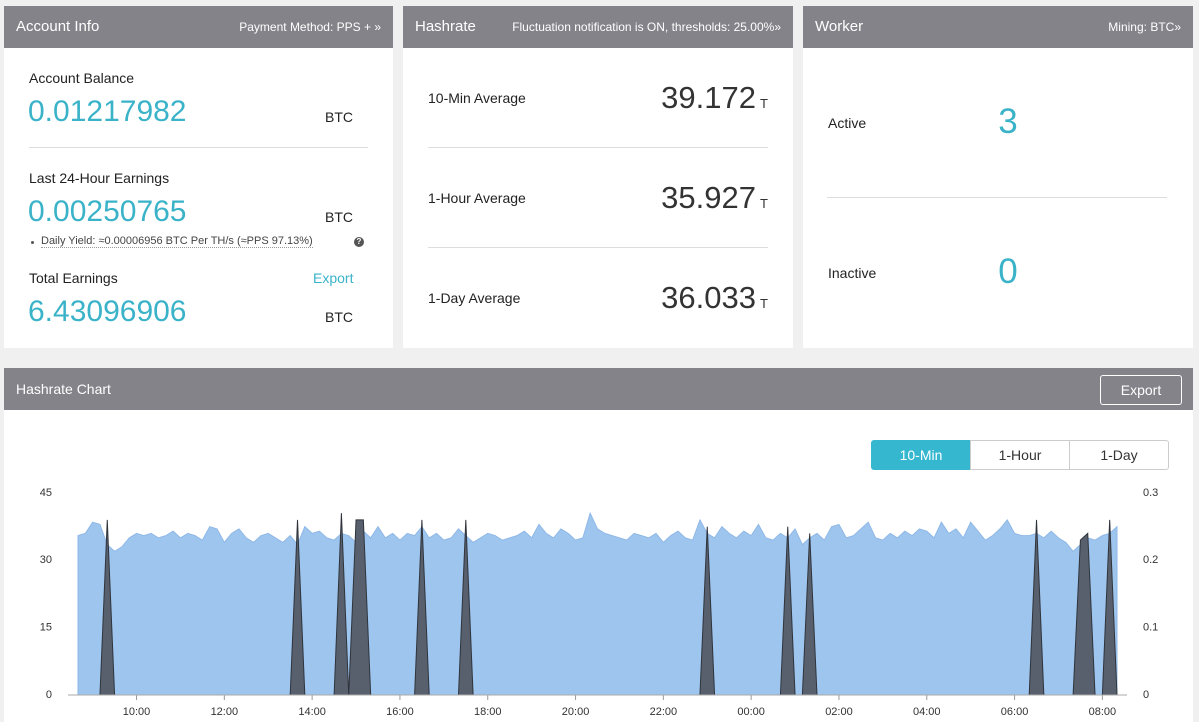 The image size is (1199, 722). I want to click on y-tick-label: 15, so click(46, 628).